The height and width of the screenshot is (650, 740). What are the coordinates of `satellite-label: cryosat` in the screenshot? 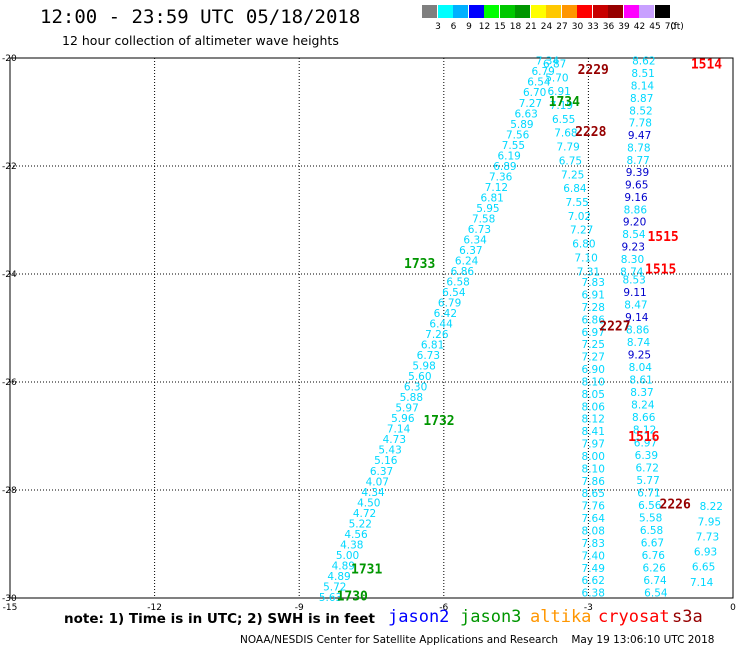 It's located at (634, 617).